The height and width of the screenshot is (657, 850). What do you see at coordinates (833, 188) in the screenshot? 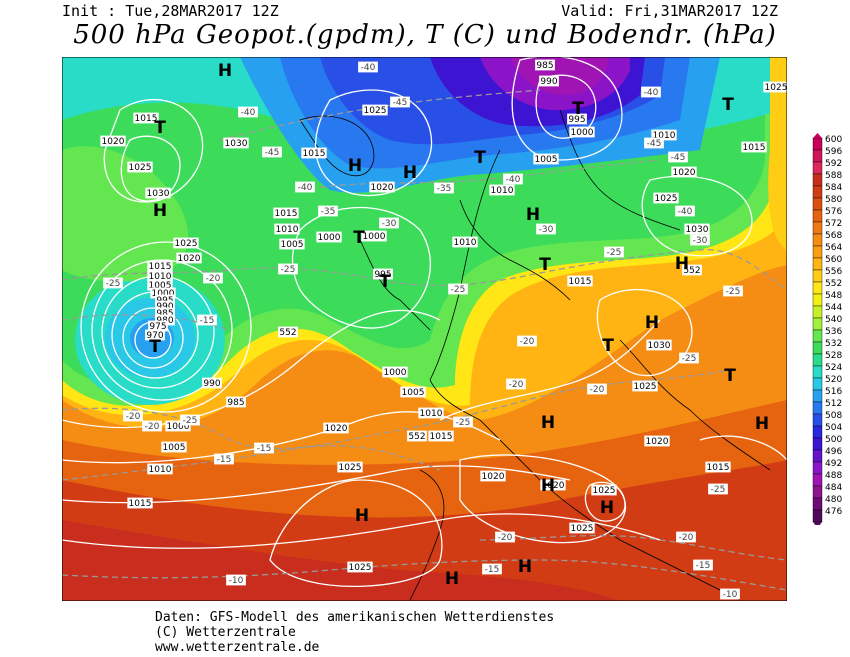
I see `scale-label: 584` at bounding box center [833, 188].